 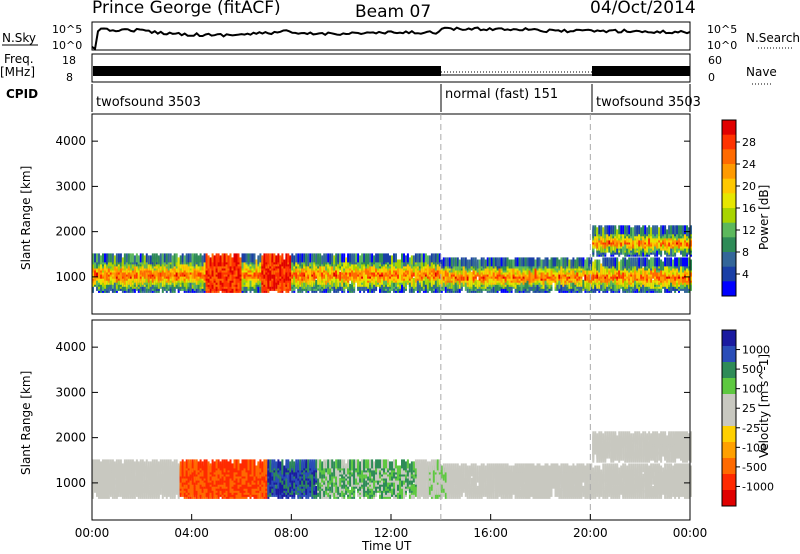 I want to click on freq-label: Freq., so click(x=19, y=59).